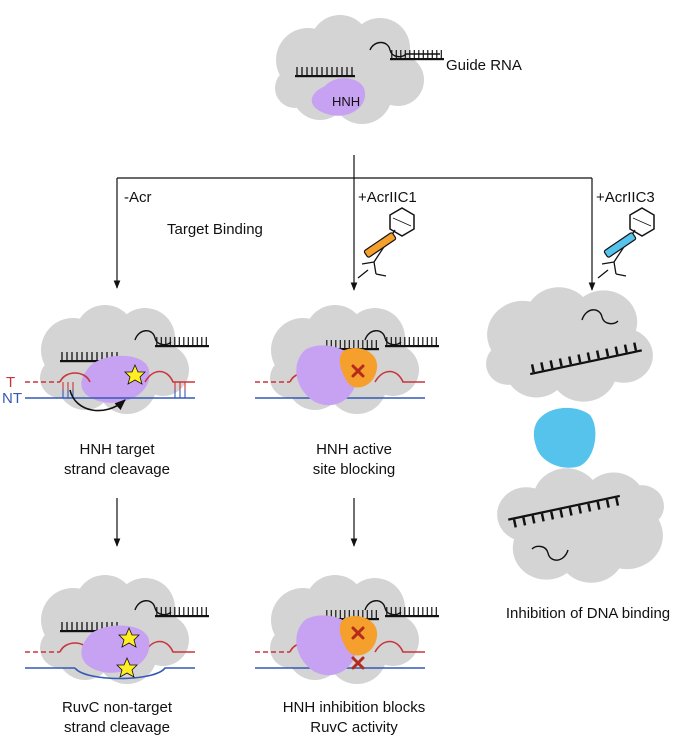 This screenshot has height=739, width=687. What do you see at coordinates (117, 449) in the screenshot?
I see `hnh-cleavage-caption-1: HNH target` at bounding box center [117, 449].